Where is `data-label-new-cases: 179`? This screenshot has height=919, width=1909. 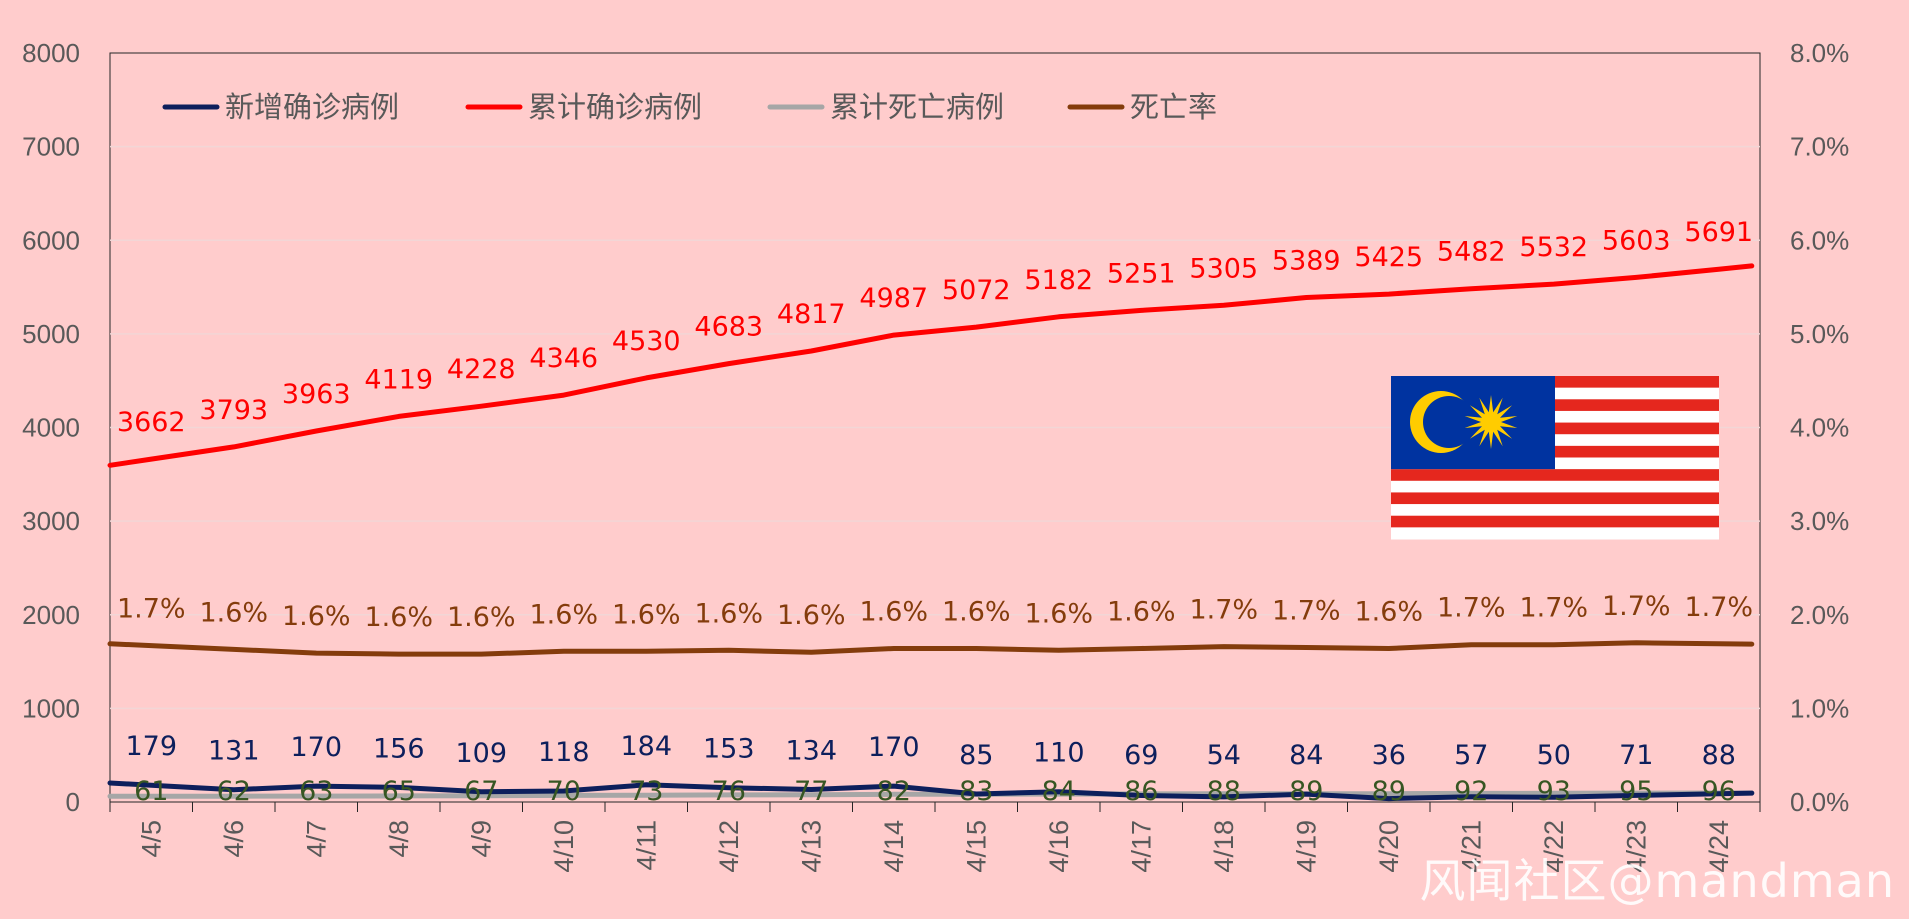
data-label-new-cases: 179 is located at coordinates (151, 746).